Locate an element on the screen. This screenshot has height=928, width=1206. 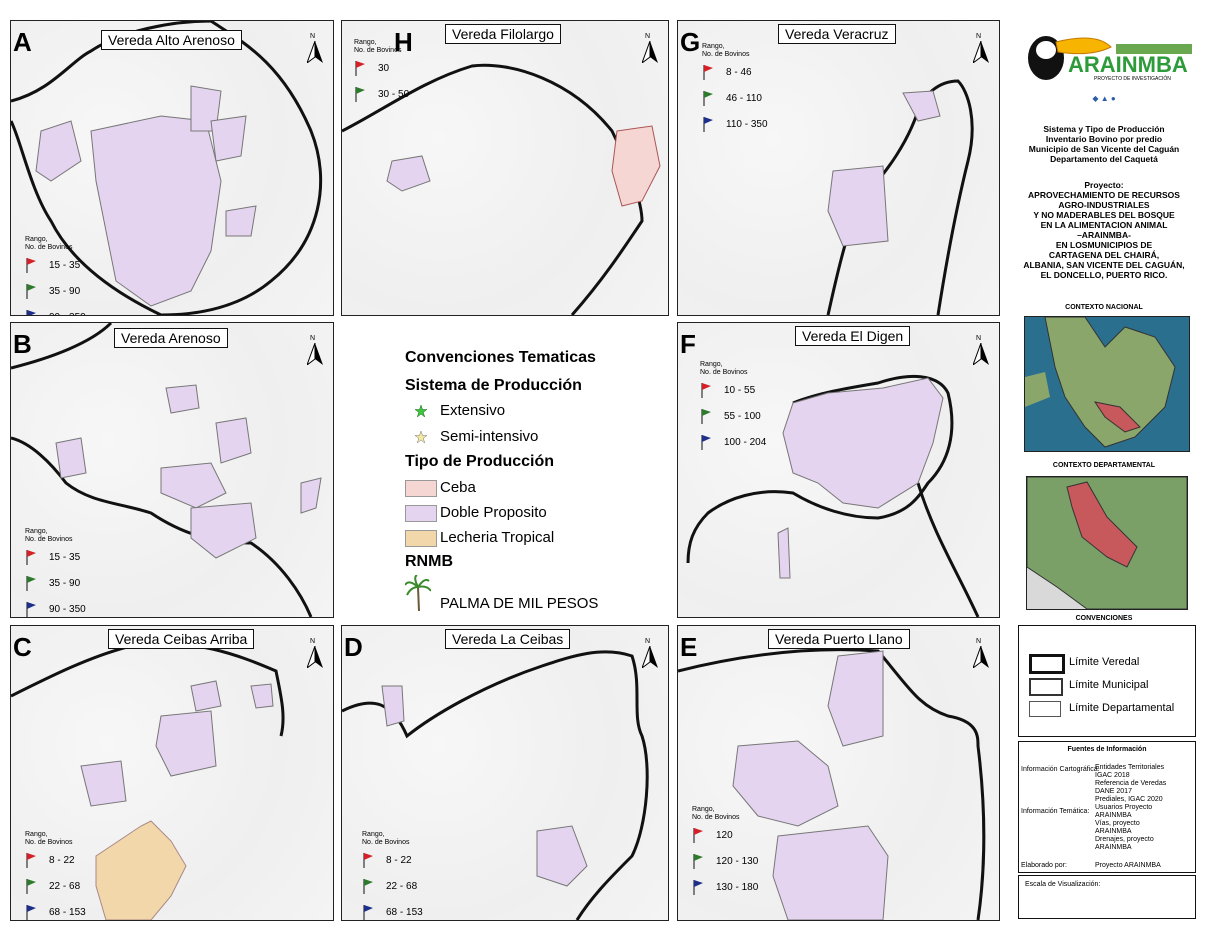
range-legend-label: 55 - 100 is located at coordinates (742, 416).